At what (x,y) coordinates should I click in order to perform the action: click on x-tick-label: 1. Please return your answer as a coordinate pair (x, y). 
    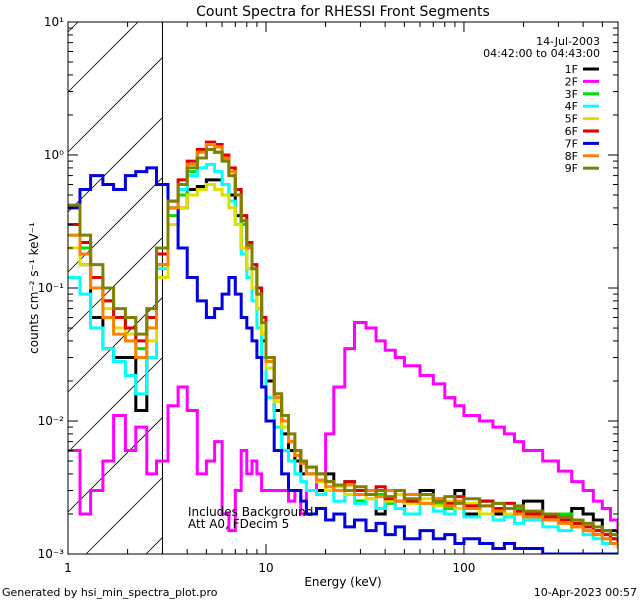
    Looking at the image, I should click on (68, 568).